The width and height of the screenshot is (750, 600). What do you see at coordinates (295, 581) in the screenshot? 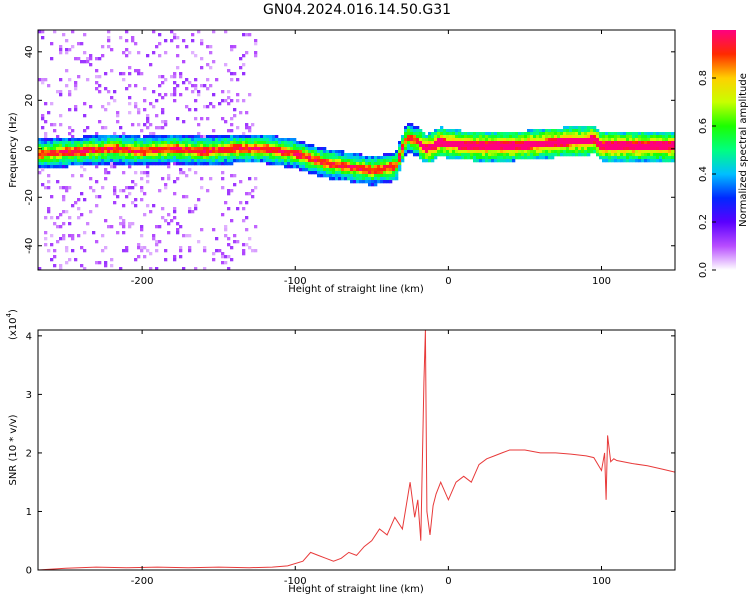
I see `x-tick-label: -100` at bounding box center [295, 581].